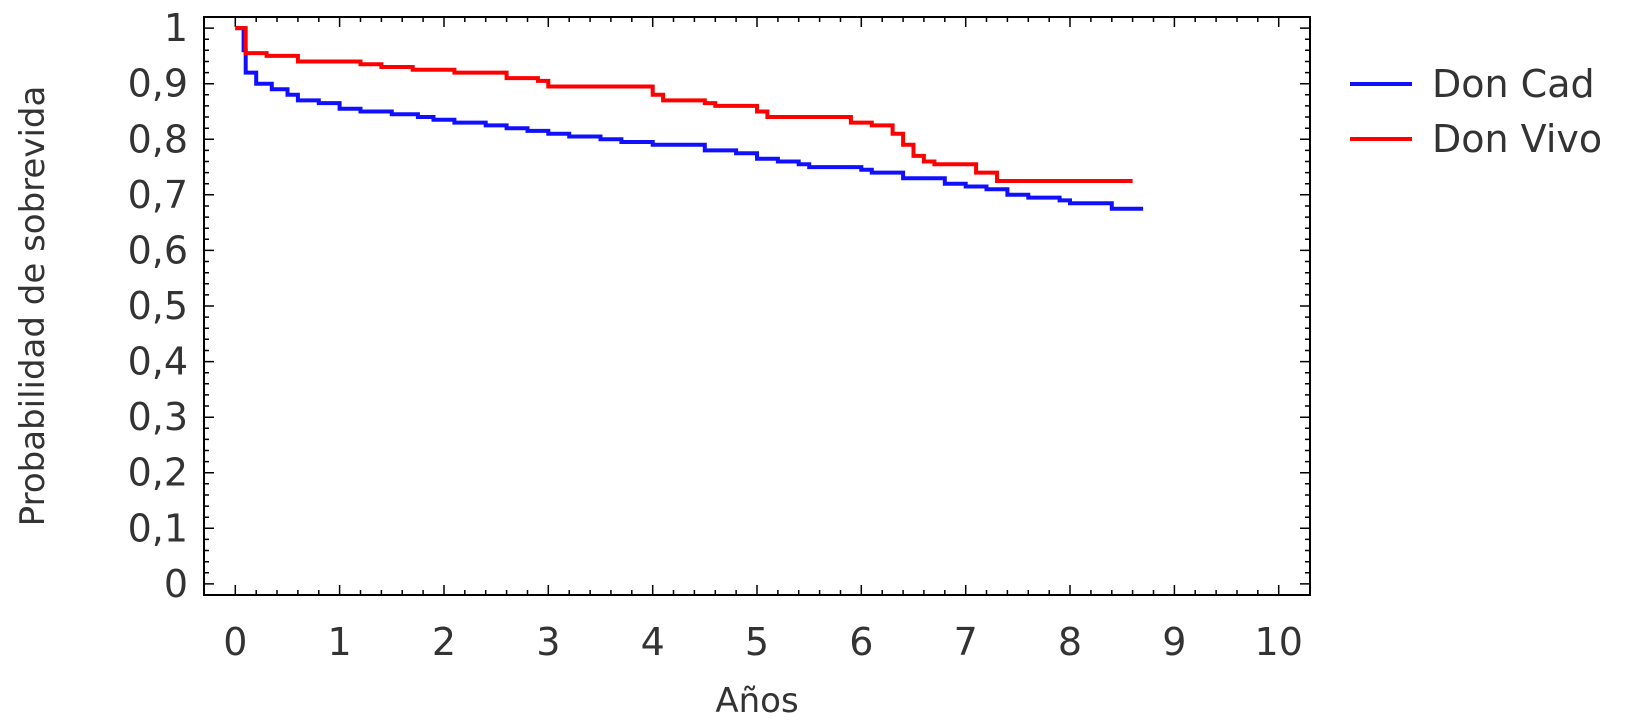  Describe the element at coordinates (1513, 84) in the screenshot. I see `legend-label: Don Cad` at that location.